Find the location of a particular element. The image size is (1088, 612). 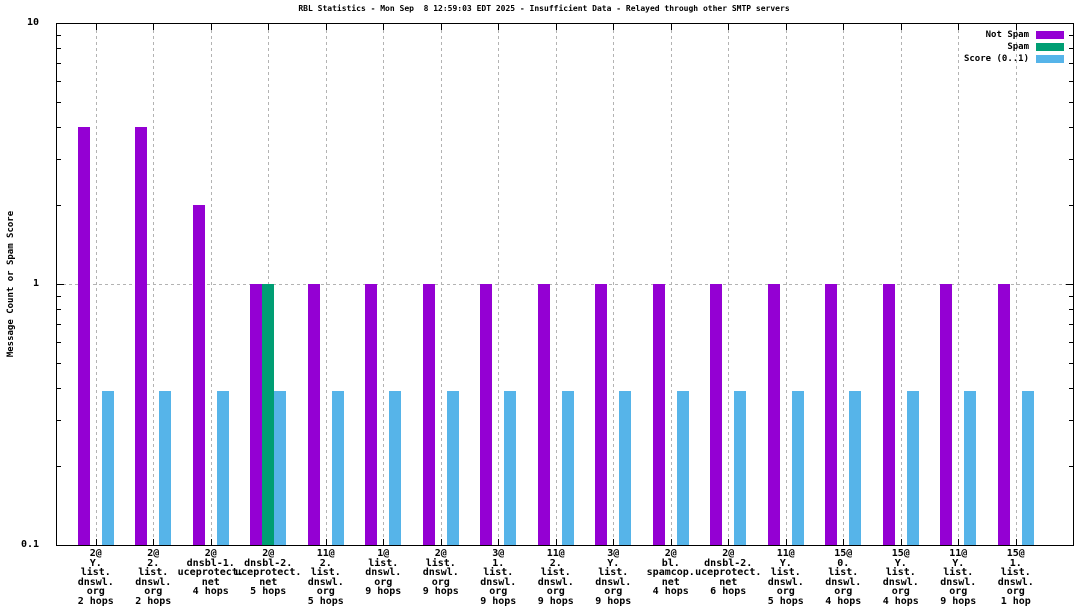

legend-swatch-score is located at coordinates (1050, 59).